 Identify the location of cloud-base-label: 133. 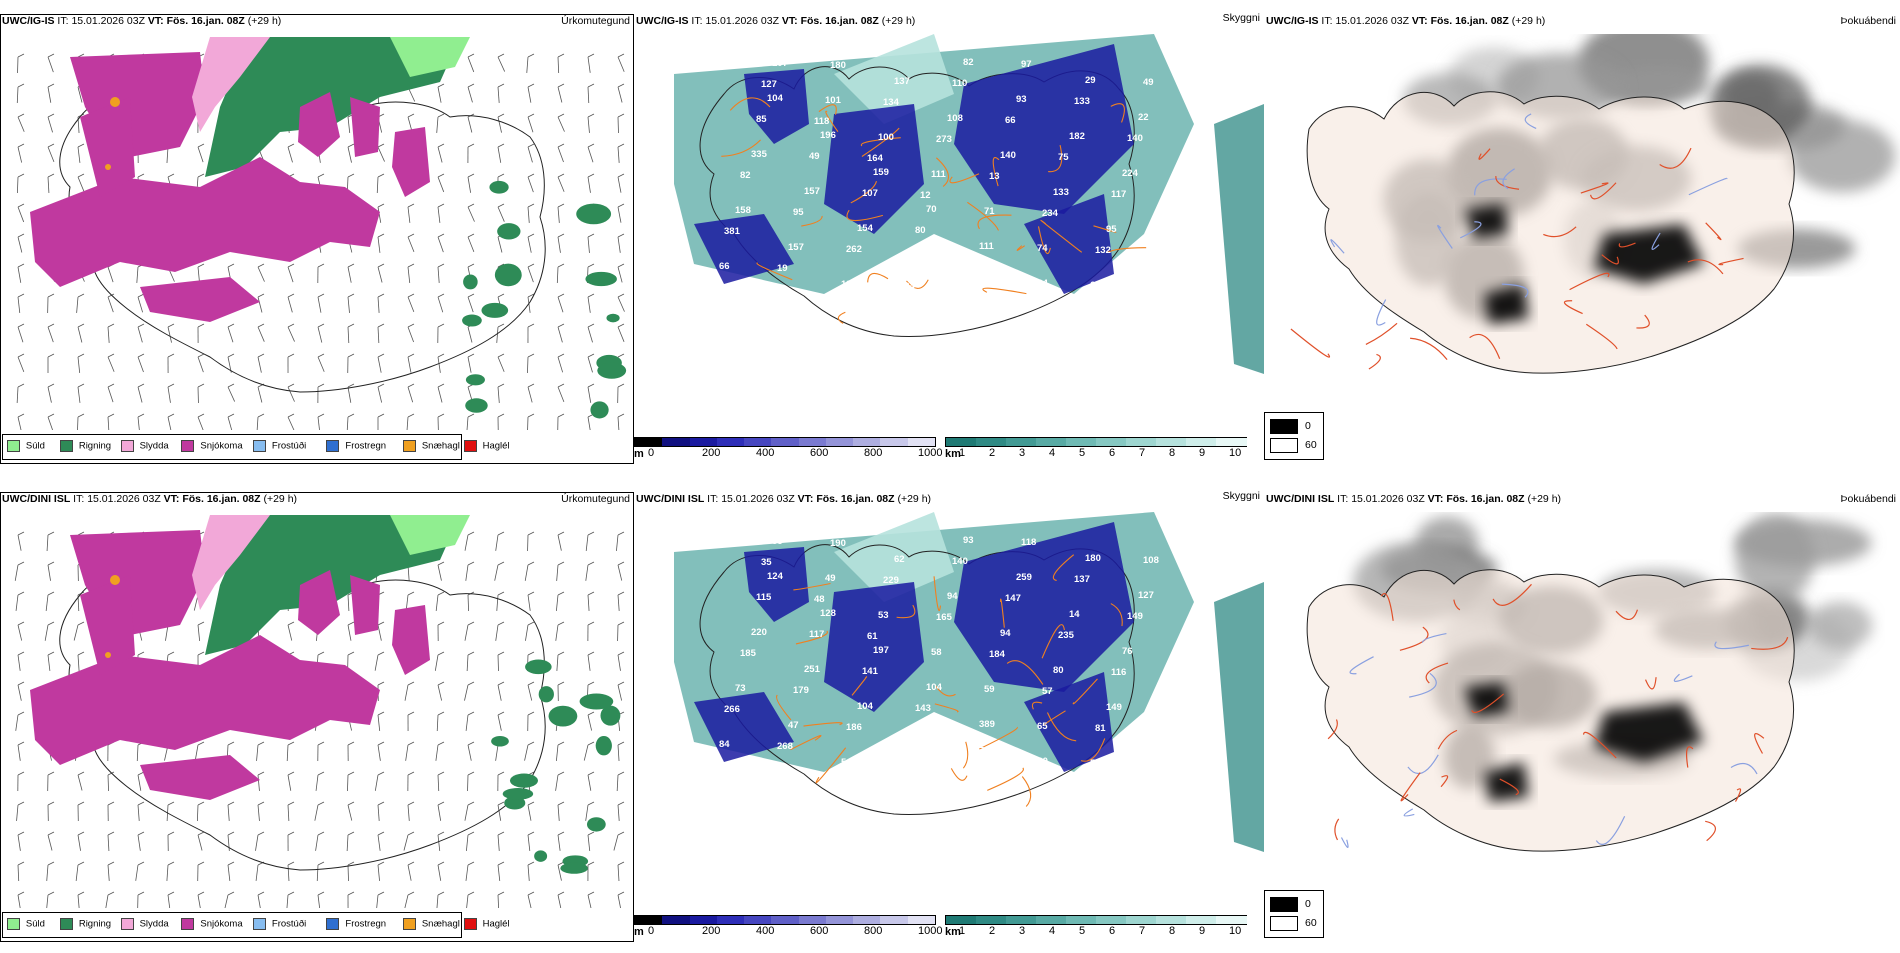
(1082, 101).